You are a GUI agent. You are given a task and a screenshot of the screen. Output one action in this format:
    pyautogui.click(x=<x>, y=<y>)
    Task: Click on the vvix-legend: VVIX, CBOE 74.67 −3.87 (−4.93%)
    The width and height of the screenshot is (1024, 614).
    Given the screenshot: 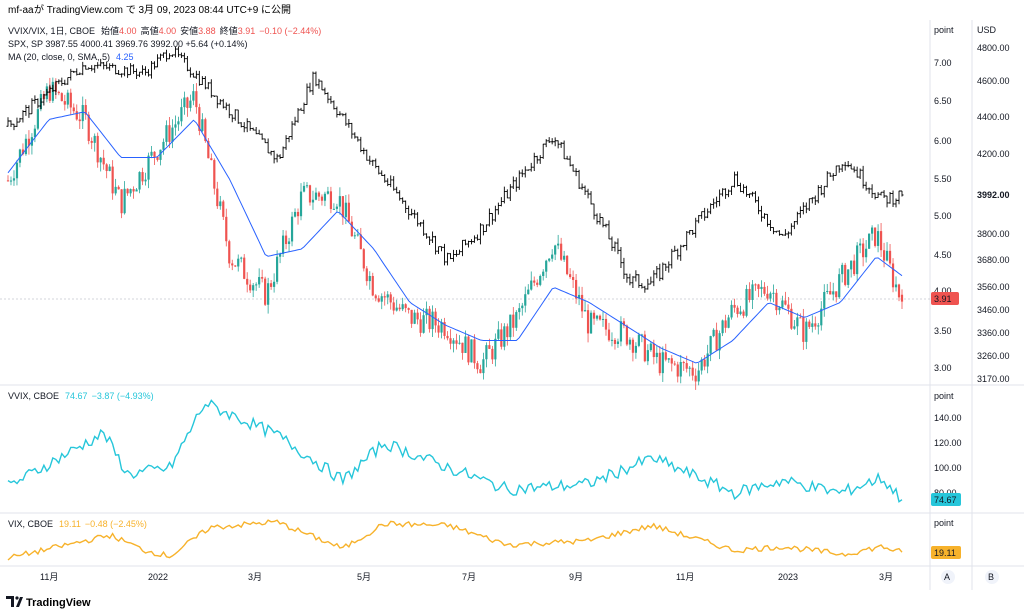 What is the action you would take?
    pyautogui.click(x=81, y=396)
    